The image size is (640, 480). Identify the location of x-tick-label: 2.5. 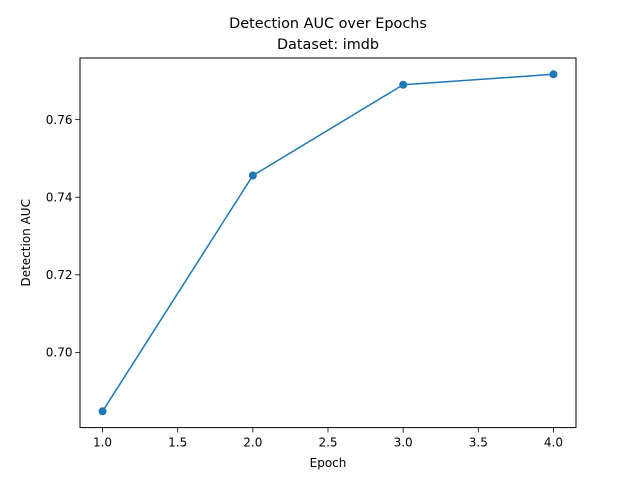
(327, 443).